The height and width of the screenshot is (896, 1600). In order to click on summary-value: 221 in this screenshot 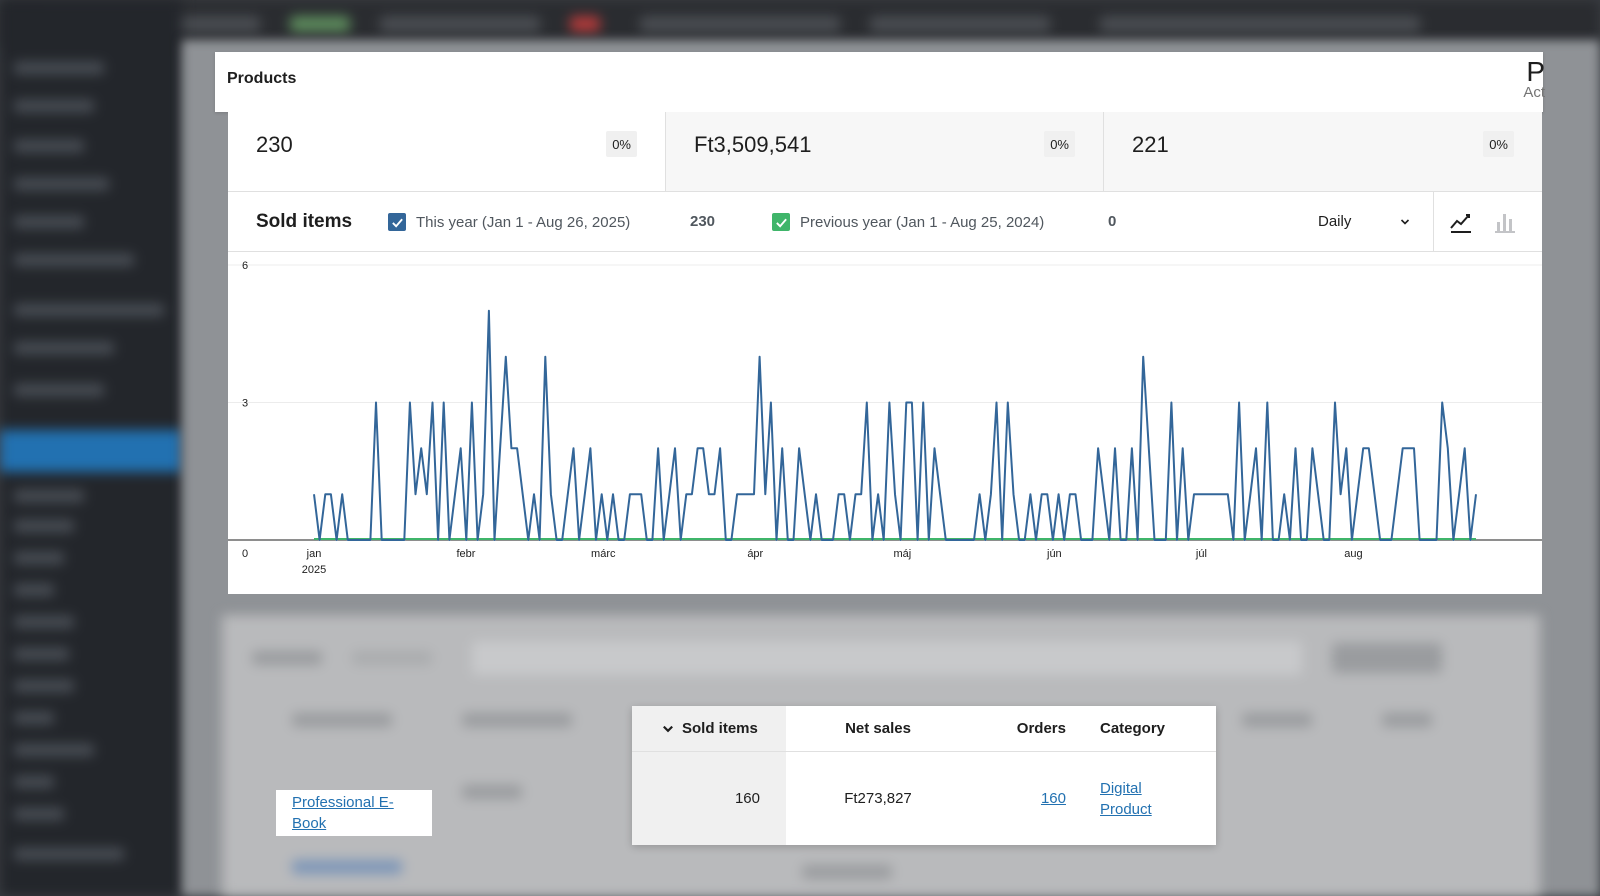, I will do `click(1150, 144)`.